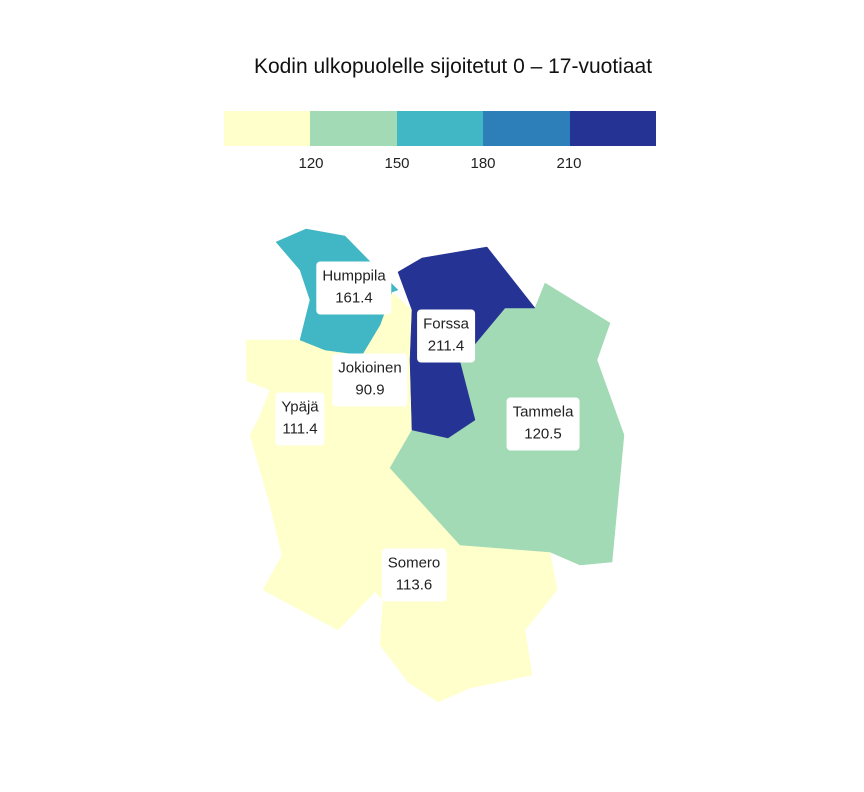 Image resolution: width=864 pixels, height=792 pixels. What do you see at coordinates (354, 288) in the screenshot?
I see `region-label-humppila: Humppila 161.4` at bounding box center [354, 288].